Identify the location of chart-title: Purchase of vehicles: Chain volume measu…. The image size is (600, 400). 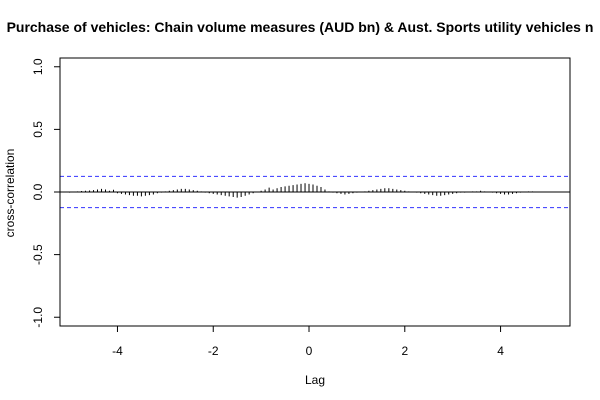
(300, 27).